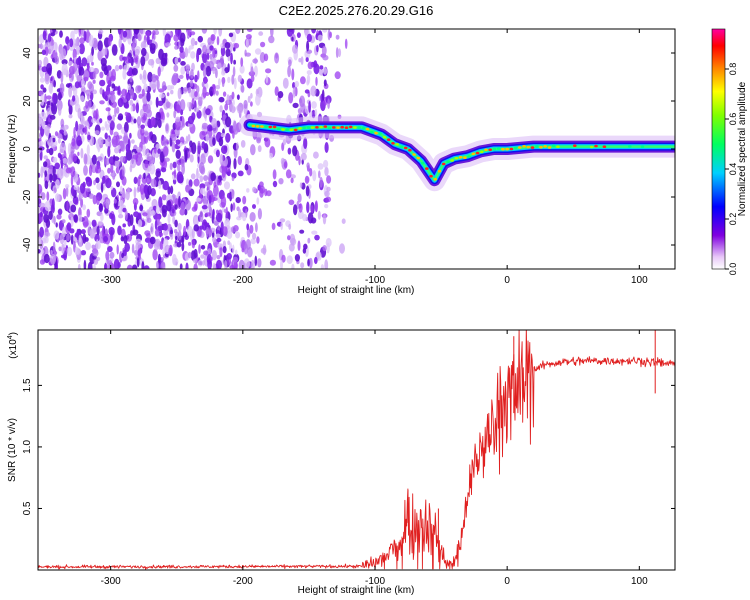 The height and width of the screenshot is (600, 750). What do you see at coordinates (27, 53) in the screenshot?
I see `y-tick-label: 40` at bounding box center [27, 53].